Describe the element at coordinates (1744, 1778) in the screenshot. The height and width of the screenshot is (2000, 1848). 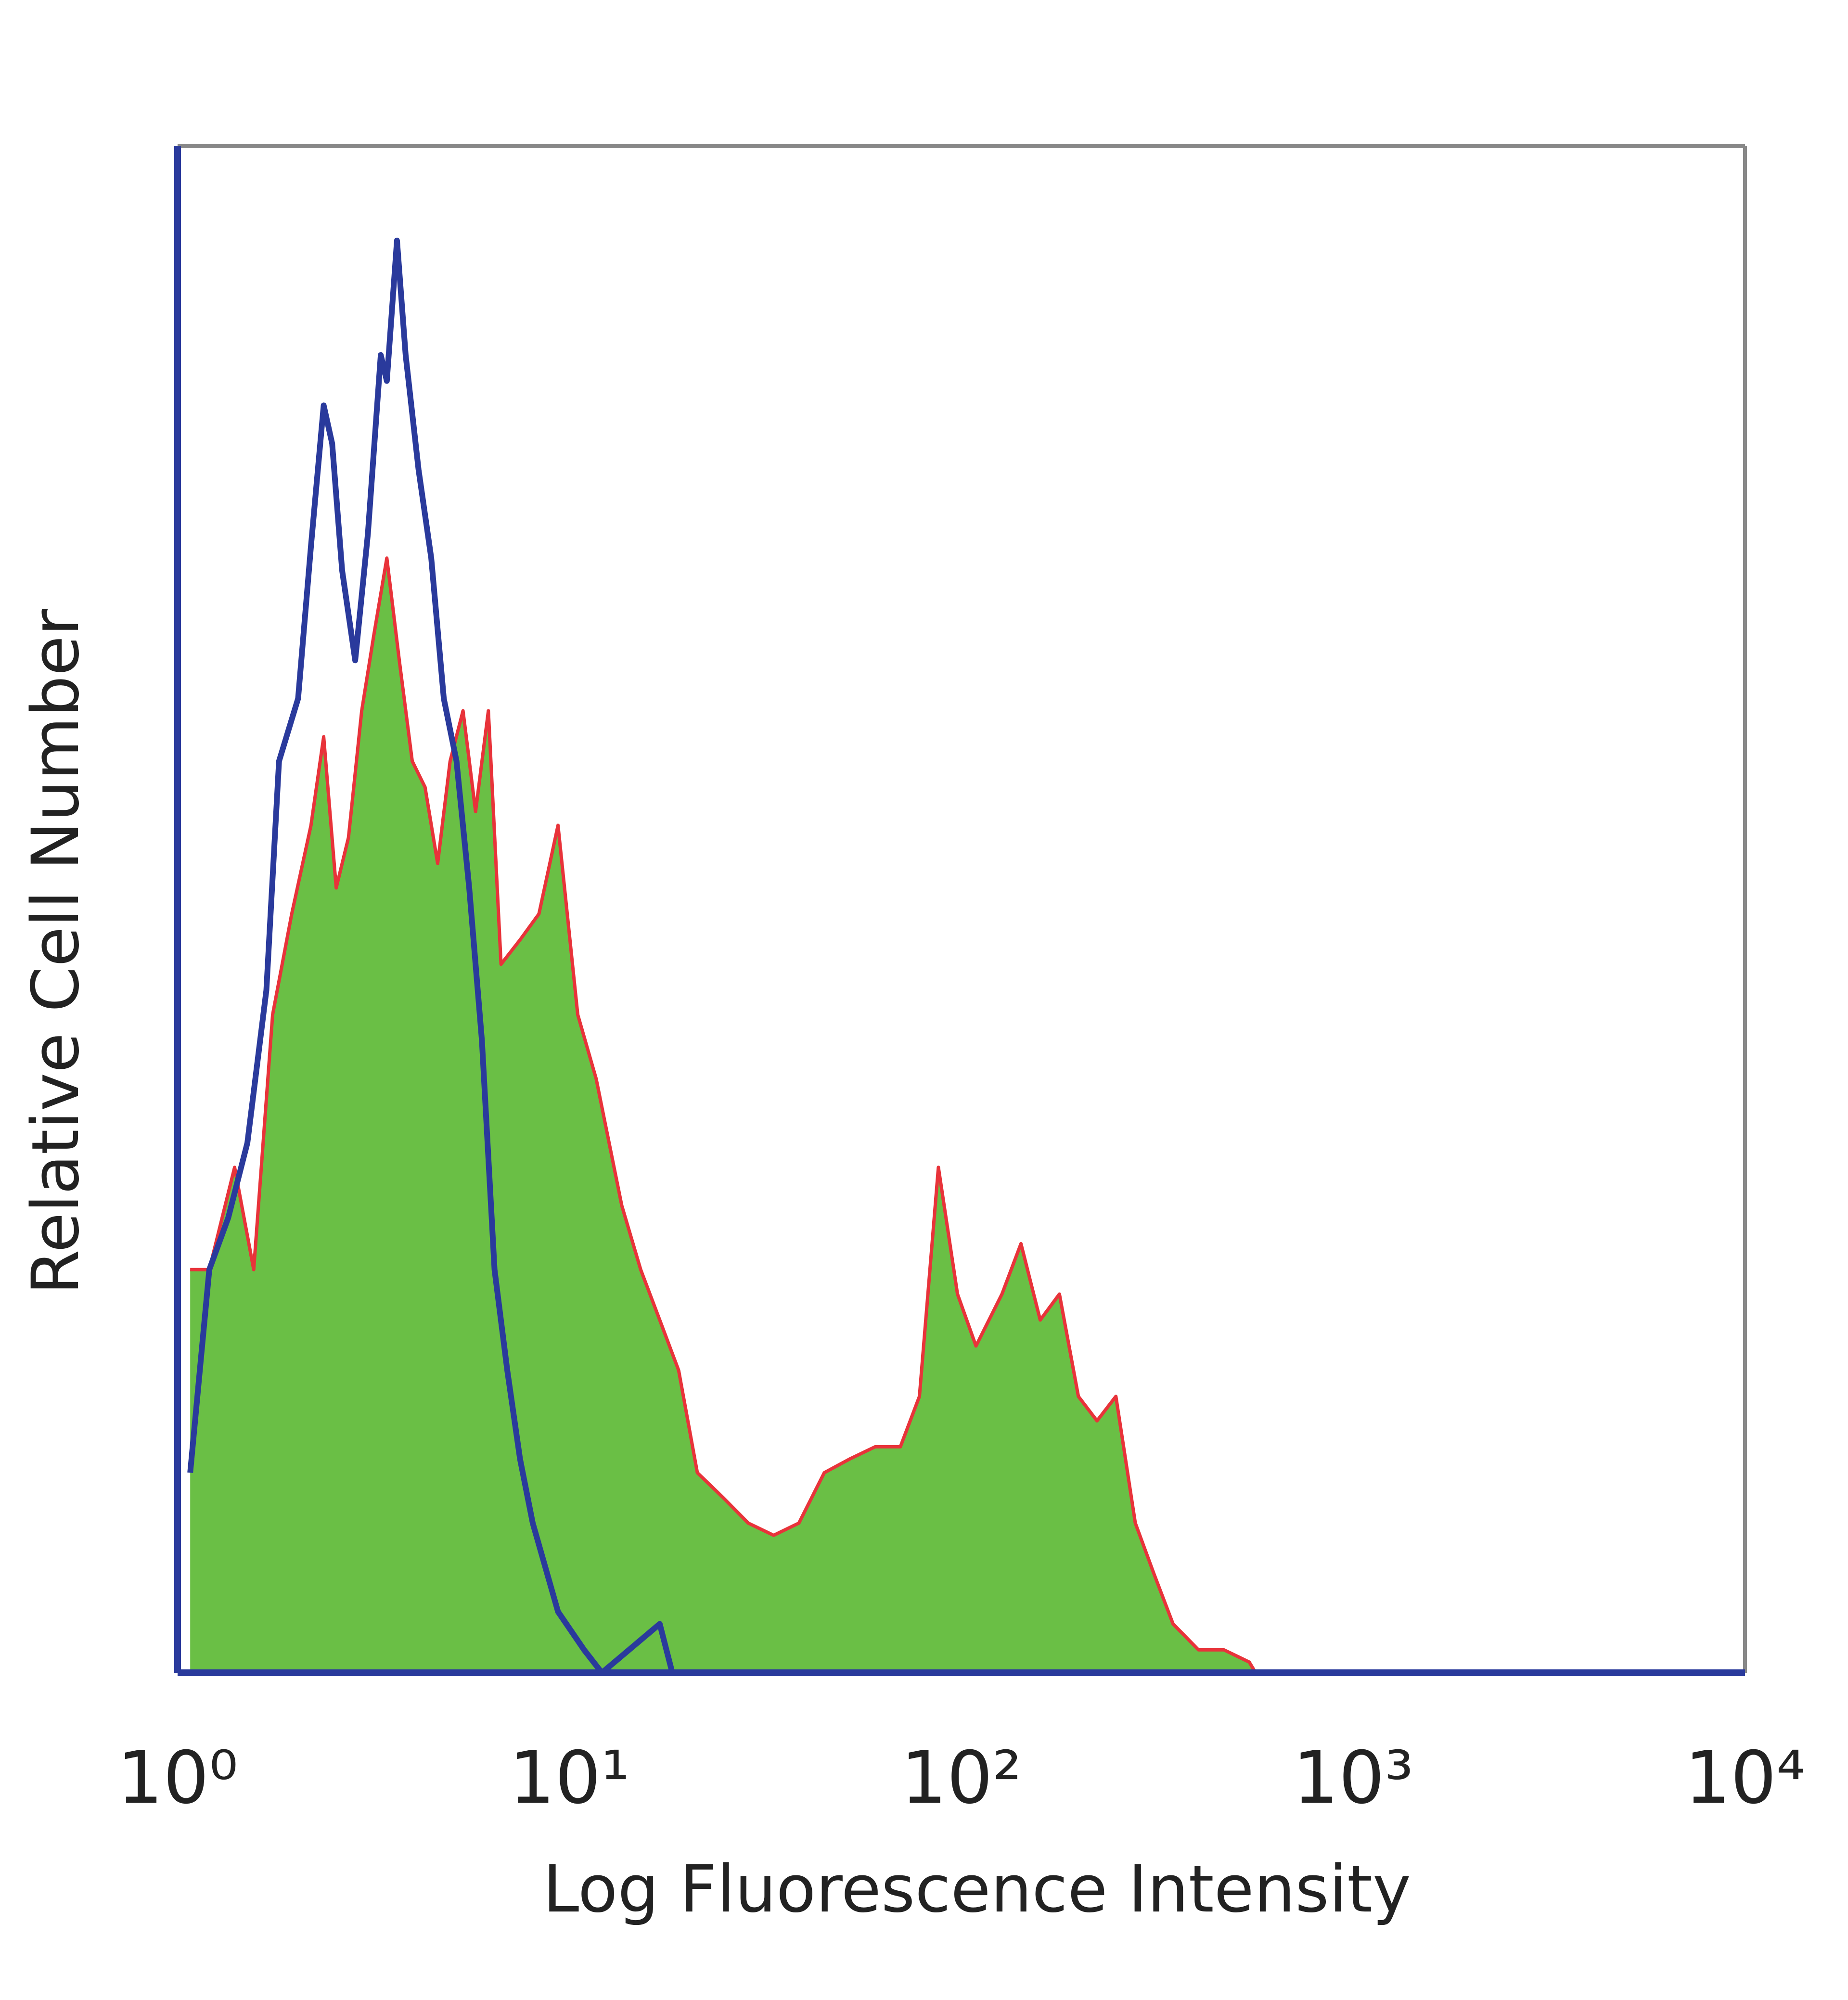
I see `x-tick-label: 10⁴` at that location.